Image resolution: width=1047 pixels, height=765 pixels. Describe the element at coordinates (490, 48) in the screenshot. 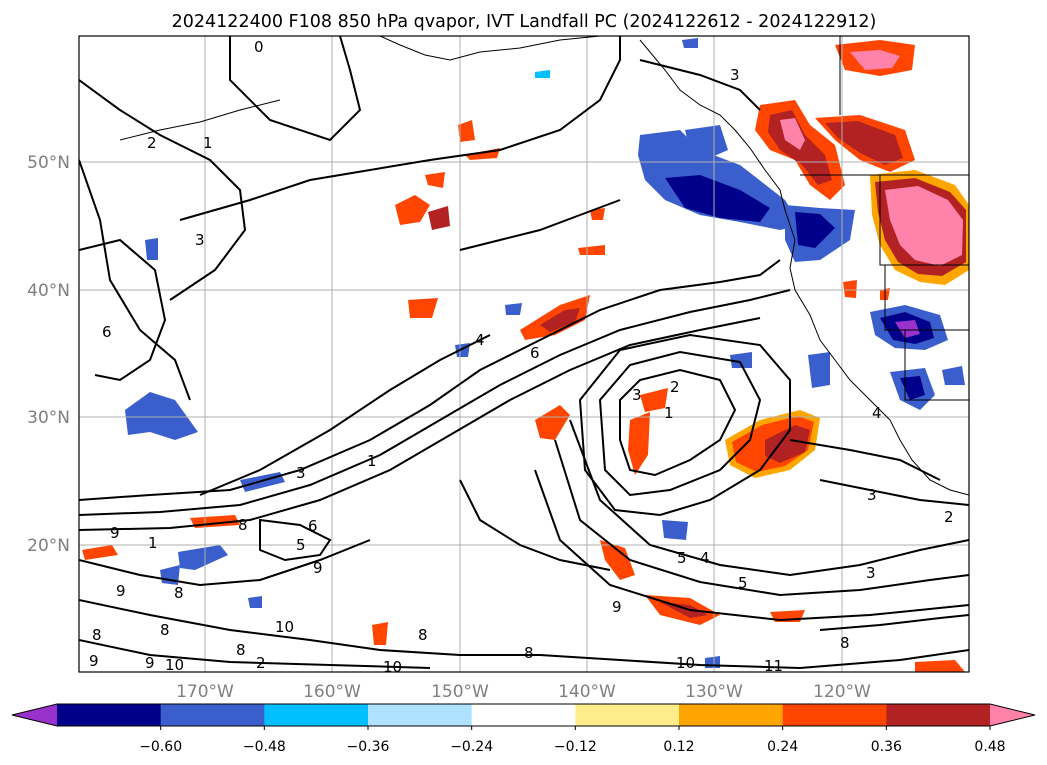

I see `coastline-alaska` at that location.